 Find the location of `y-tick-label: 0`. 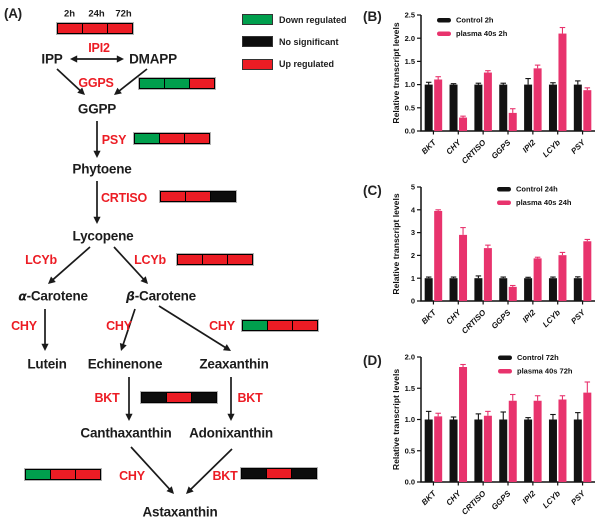

y-tick-label: 0 is located at coordinates (413, 301).